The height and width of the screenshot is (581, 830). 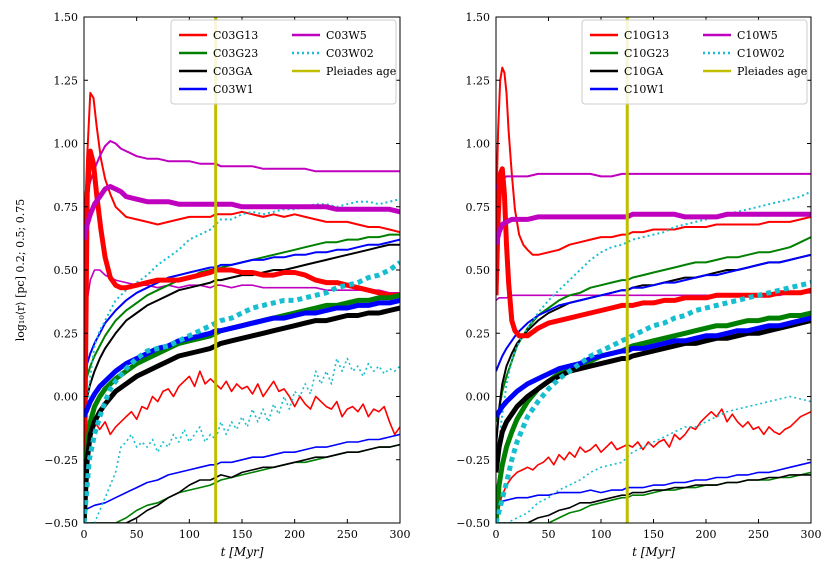 I want to click on legend-label-c10ga: C10GA, so click(x=644, y=71).